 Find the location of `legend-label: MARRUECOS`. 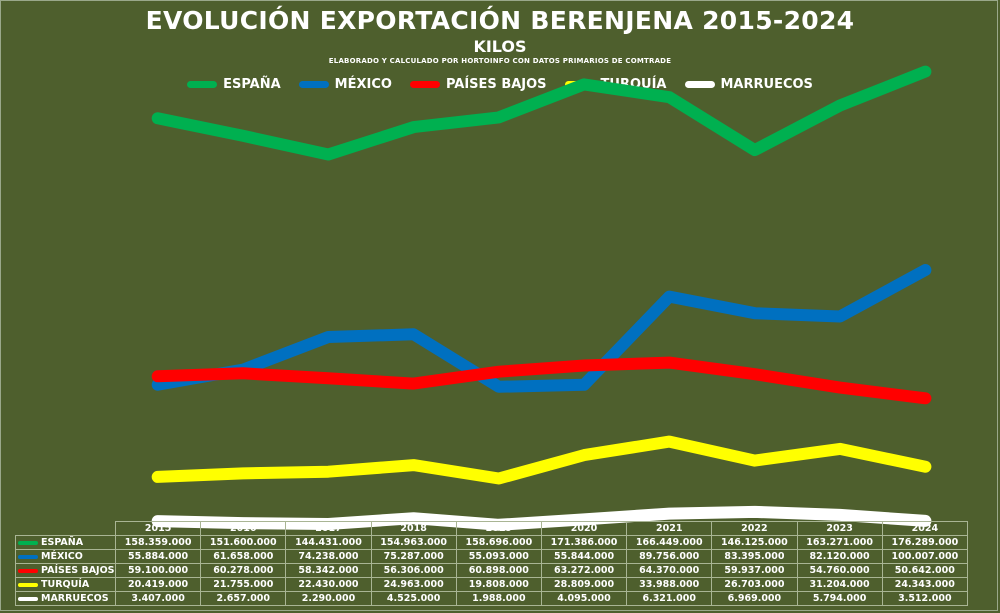

legend-label: MARRUECOS is located at coordinates (766, 84).